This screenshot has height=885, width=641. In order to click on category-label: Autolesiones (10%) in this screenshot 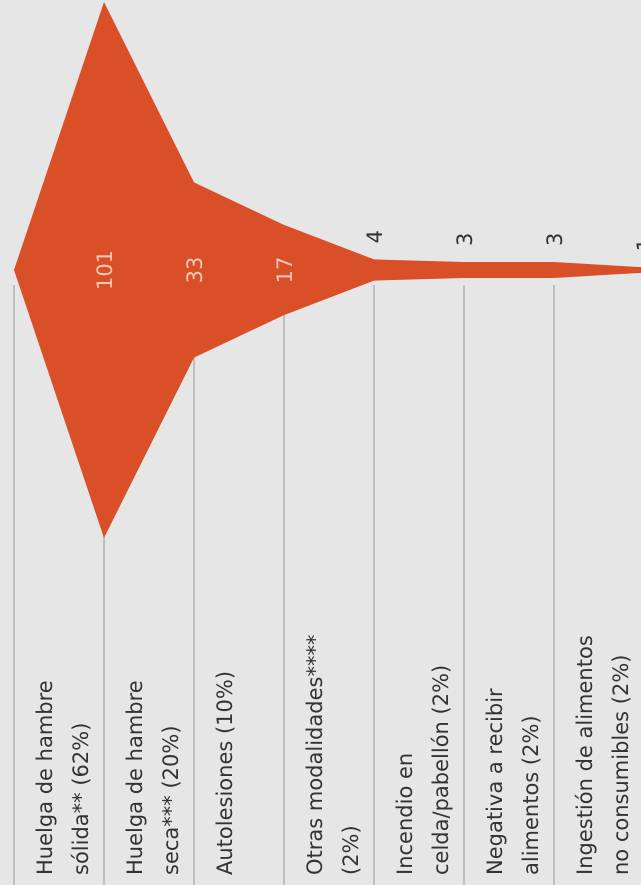, I will do `click(225, 773)`.